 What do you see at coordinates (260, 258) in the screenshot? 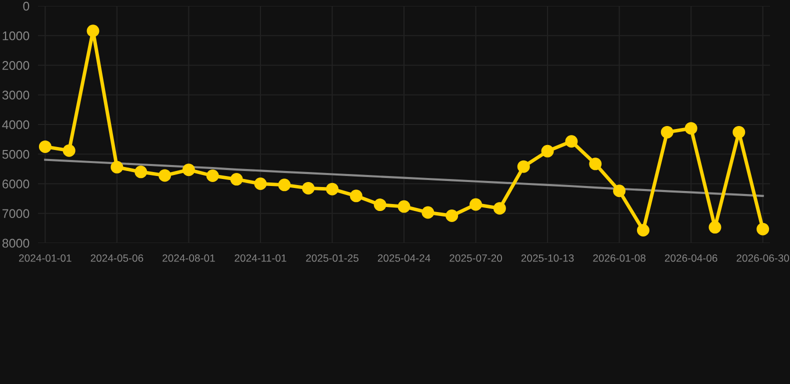
I see `x-tick-label: 2024-11-01` at bounding box center [260, 258].